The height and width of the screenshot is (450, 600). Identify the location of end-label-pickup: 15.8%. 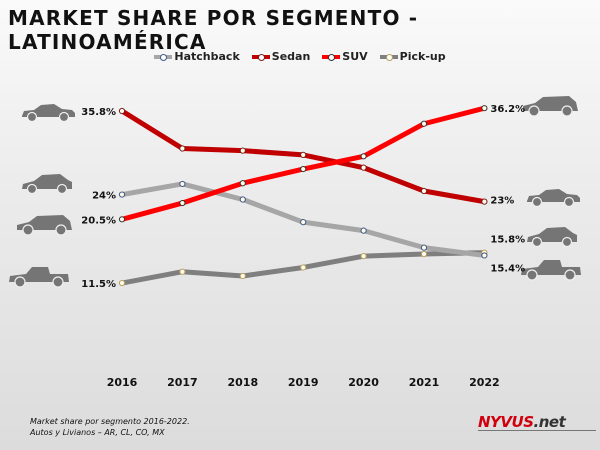
(507, 240).